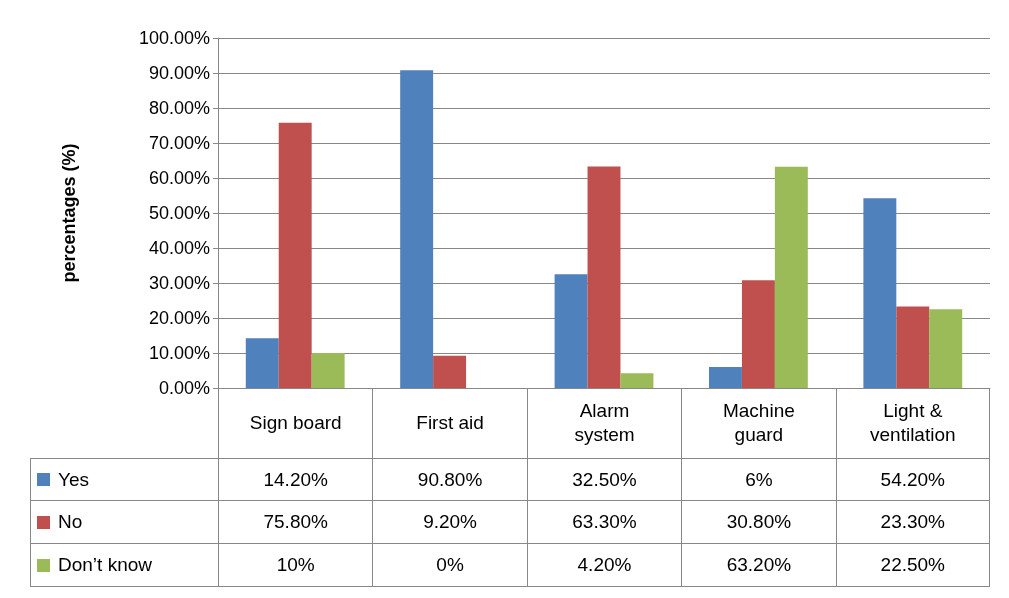  I want to click on data-label: 32.50%, so click(604, 479).